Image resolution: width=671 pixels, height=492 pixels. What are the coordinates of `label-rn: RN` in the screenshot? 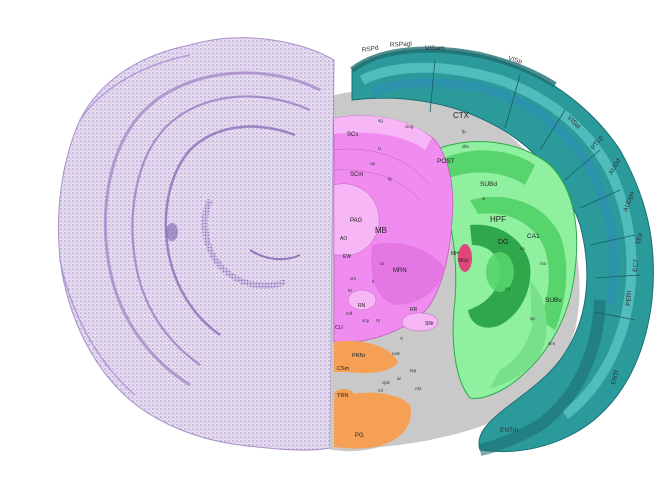 It's located at (362, 306).